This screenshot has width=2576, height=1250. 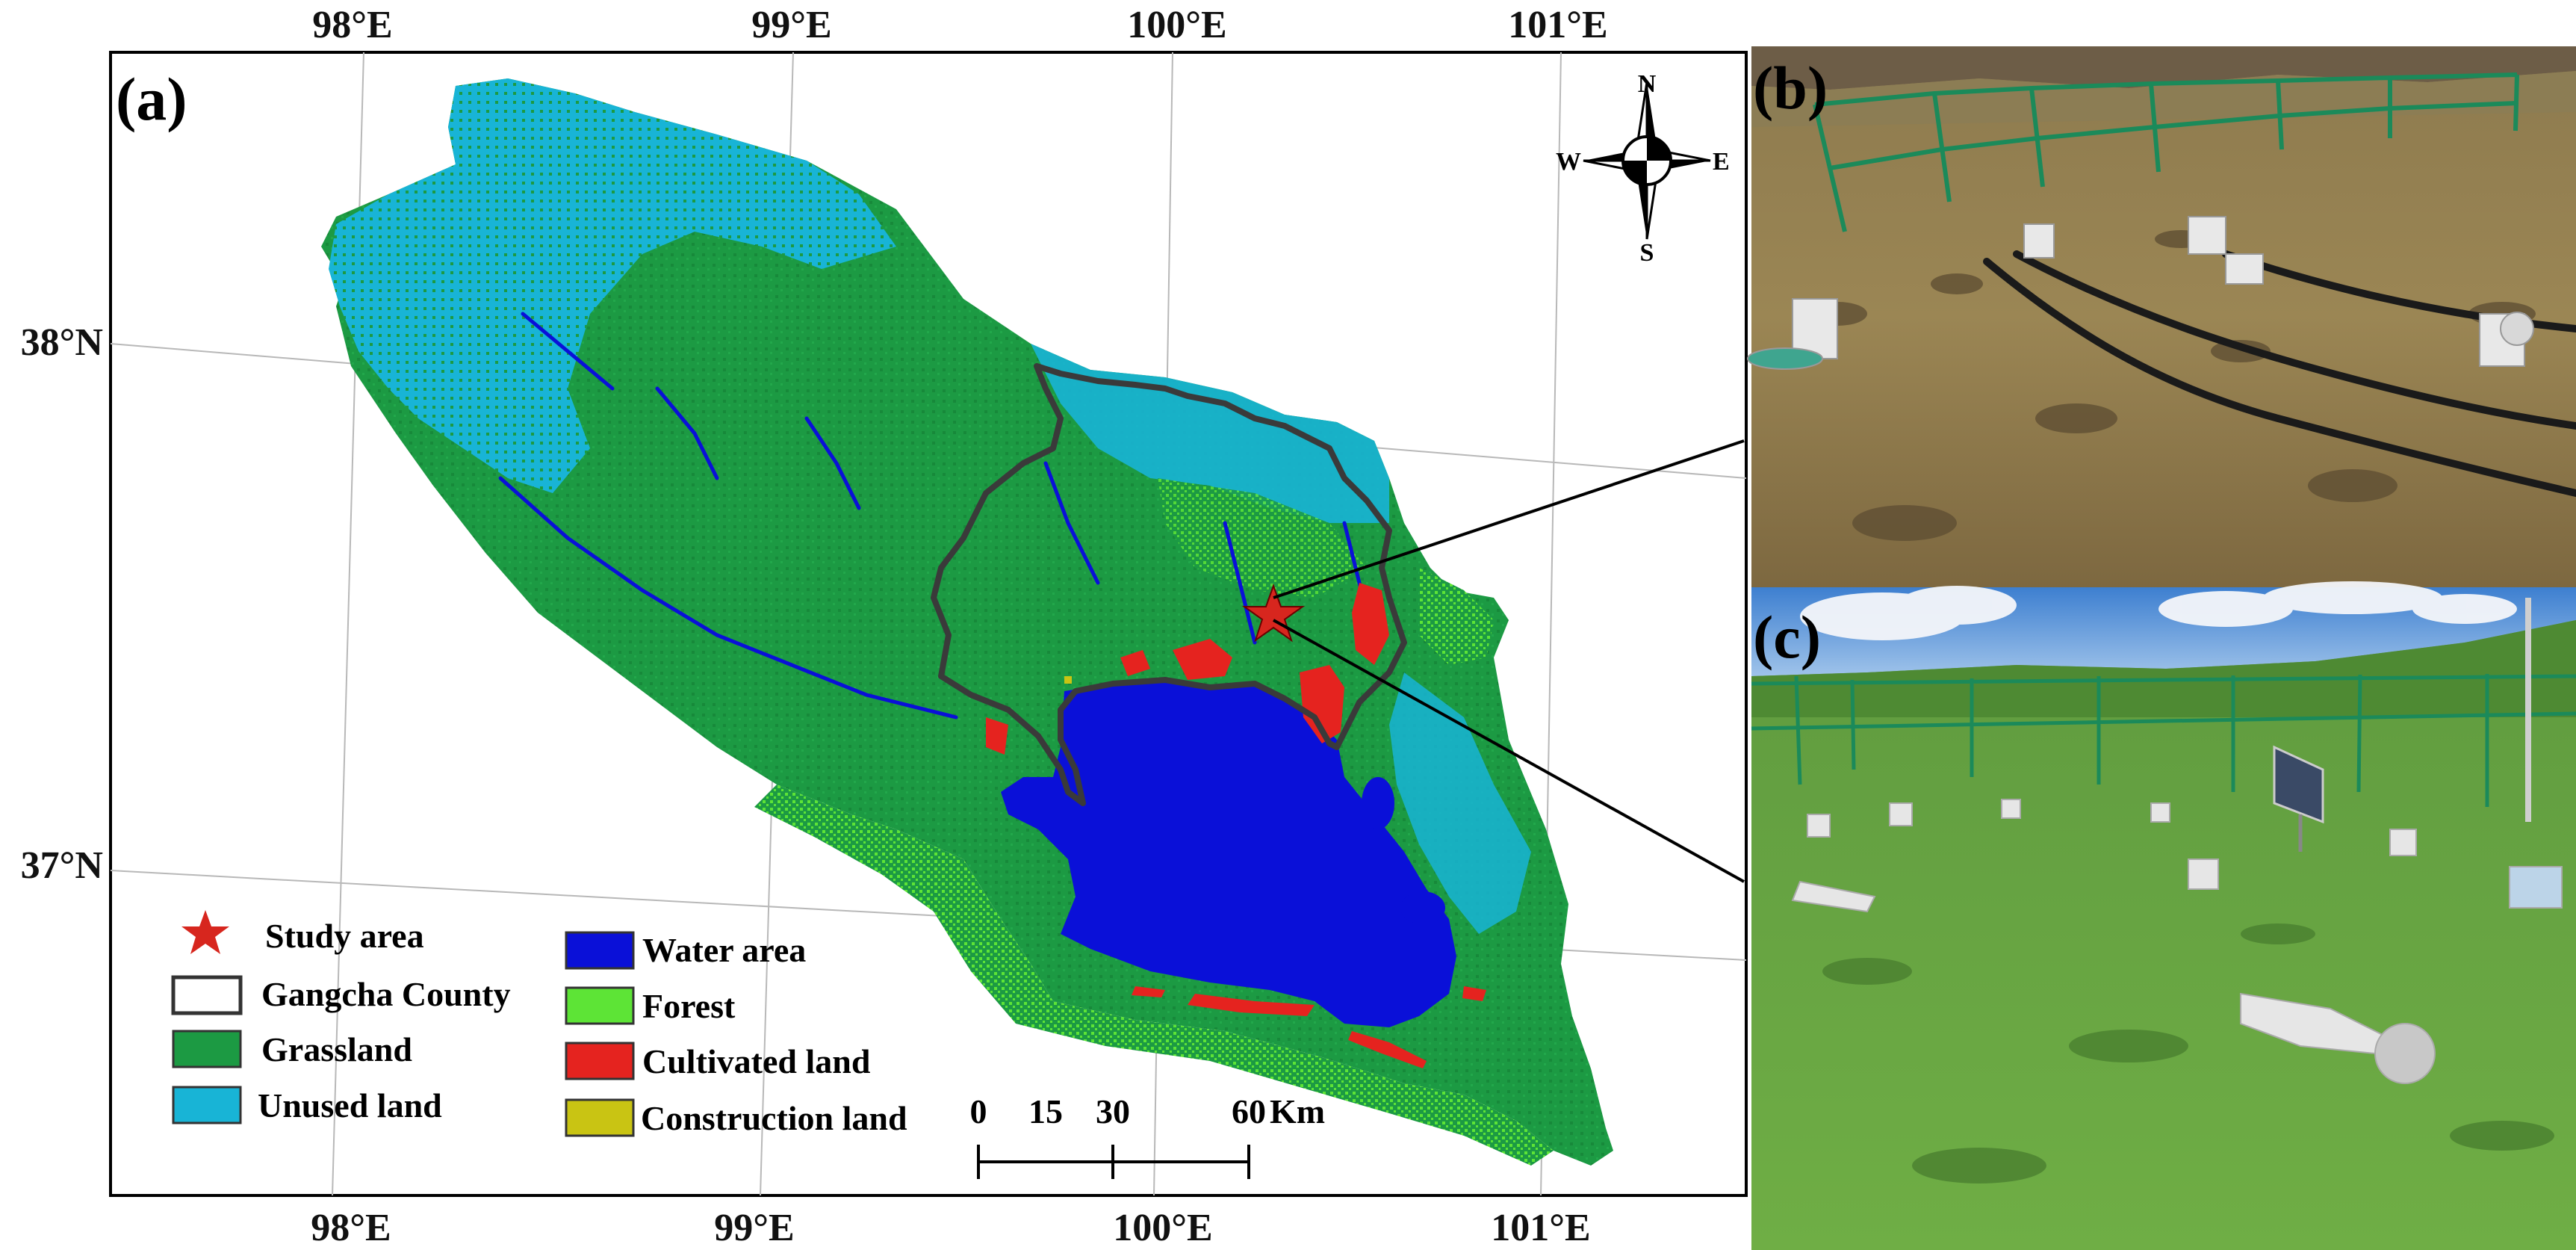 I want to click on legend-item-study-area: Study area, so click(x=303, y=932).